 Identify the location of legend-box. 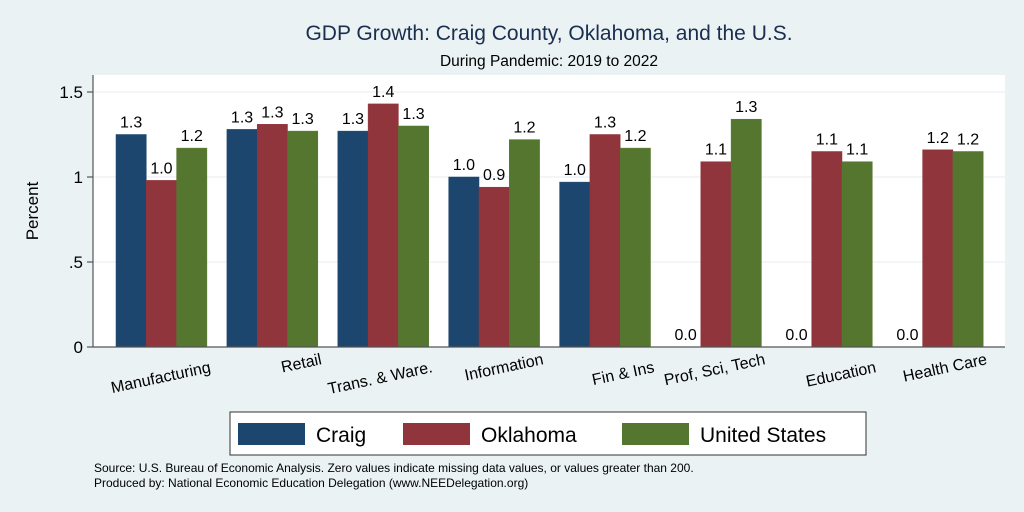
(548, 433).